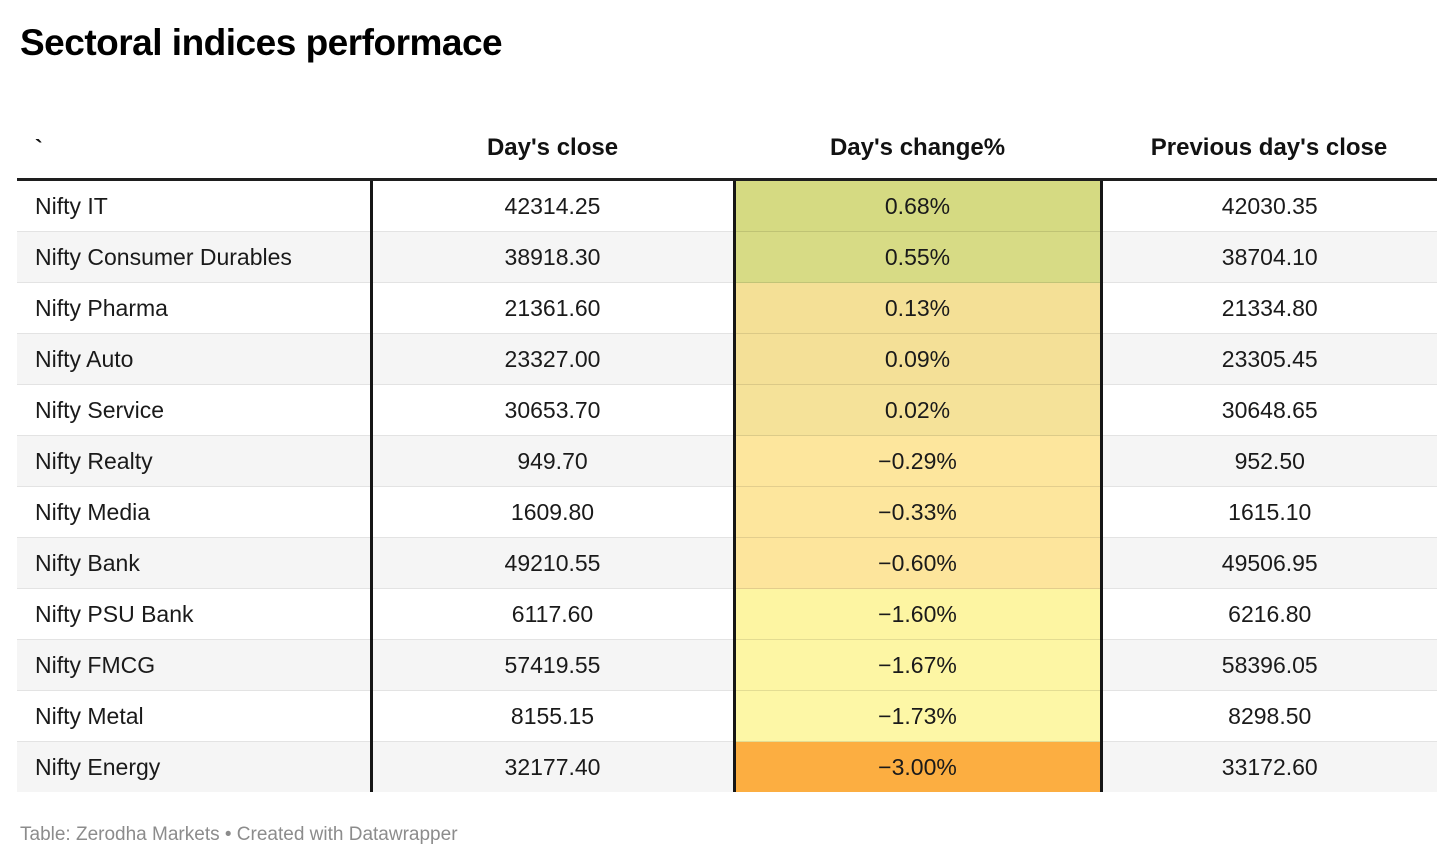  Describe the element at coordinates (195, 665) in the screenshot. I see `row-label: Nifty FMCG` at that location.